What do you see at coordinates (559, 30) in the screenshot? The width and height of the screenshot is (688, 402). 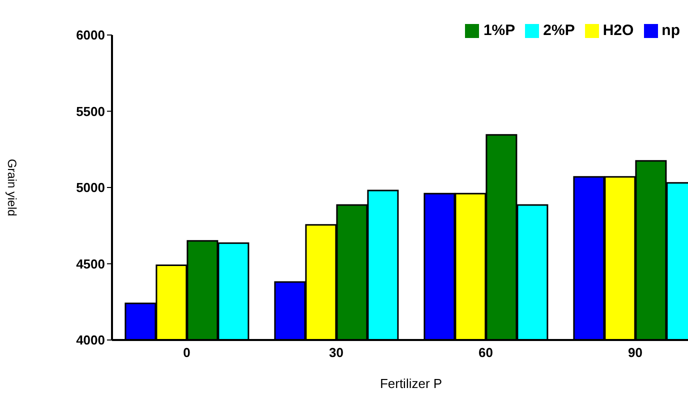 I see `legend-label: 2%P` at bounding box center [559, 30].